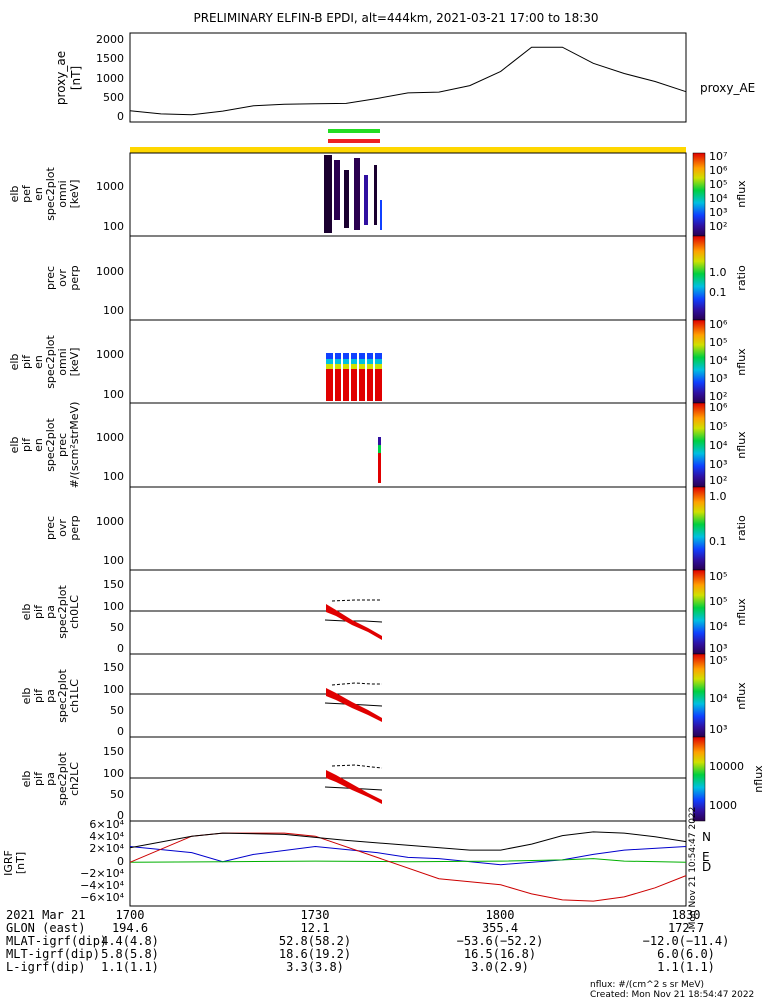 The height and width of the screenshot is (1000, 775). Describe the element at coordinates (718, 541) in the screenshot. I see `panel-5-cbar-tick-1: 0.1` at that location.